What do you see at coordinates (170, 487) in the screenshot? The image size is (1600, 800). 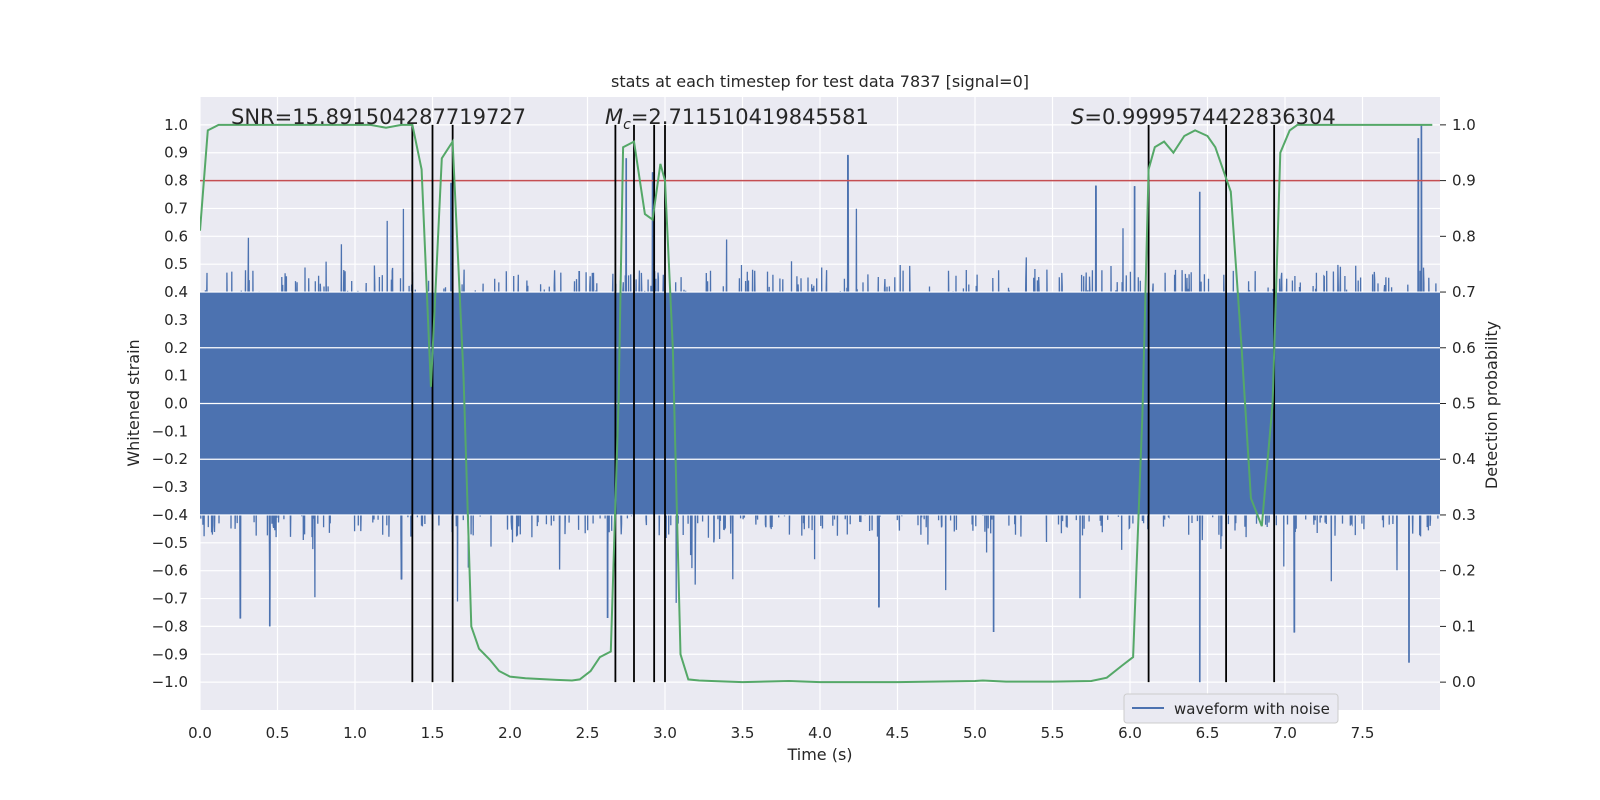 I see `y-tick-label: −0.3` at bounding box center [170, 487].